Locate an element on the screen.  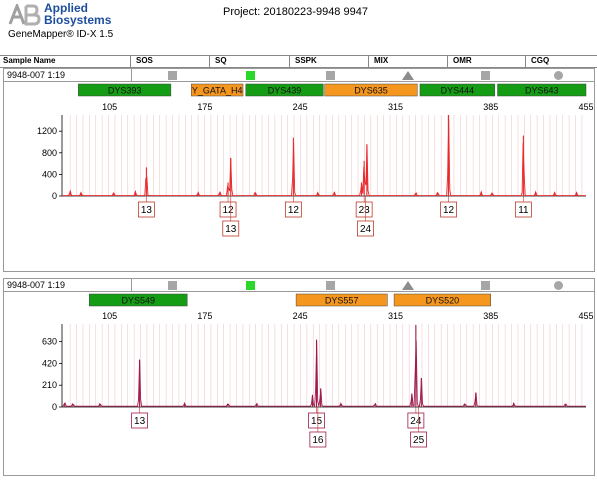
marker-y_gata_h4: Y_GATA_H4 is located at coordinates (217, 90).